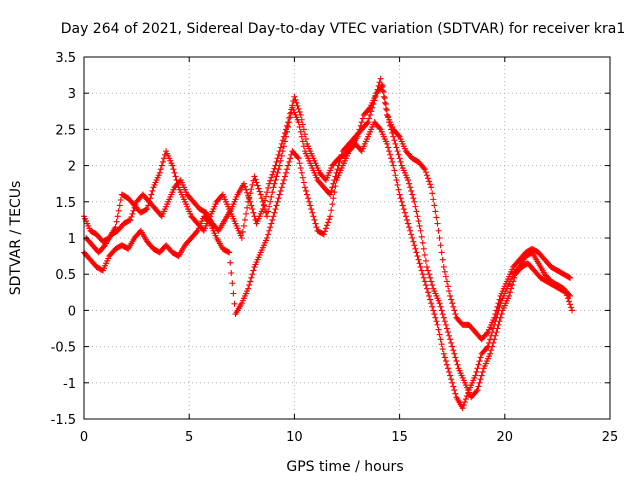 This screenshot has width=640, height=480. I want to click on x-tick-label: 25, so click(610, 437).